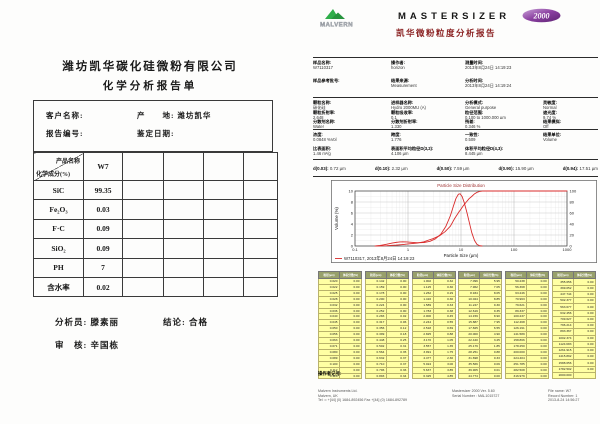 The image size is (600, 424). What do you see at coordinates (352, 153) in the screenshot?
I see `info-cell: 比表面积: 1.46 m²/g` at bounding box center [352, 153].